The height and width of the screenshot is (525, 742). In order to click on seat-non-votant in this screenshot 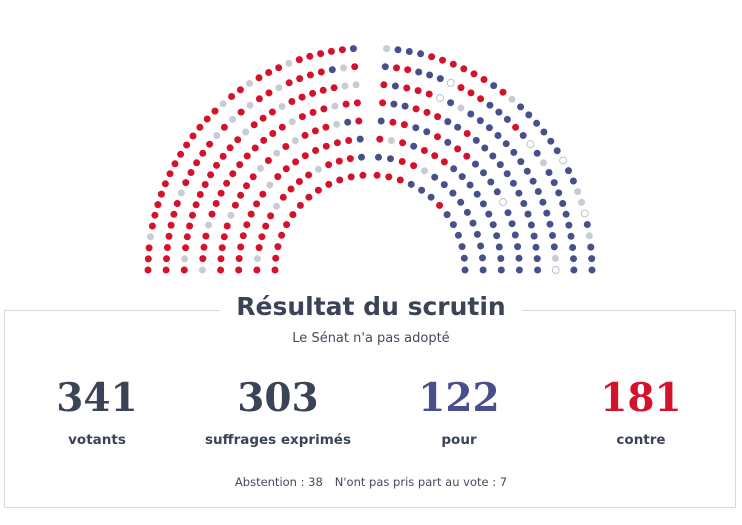, I will do `click(555, 270)`.